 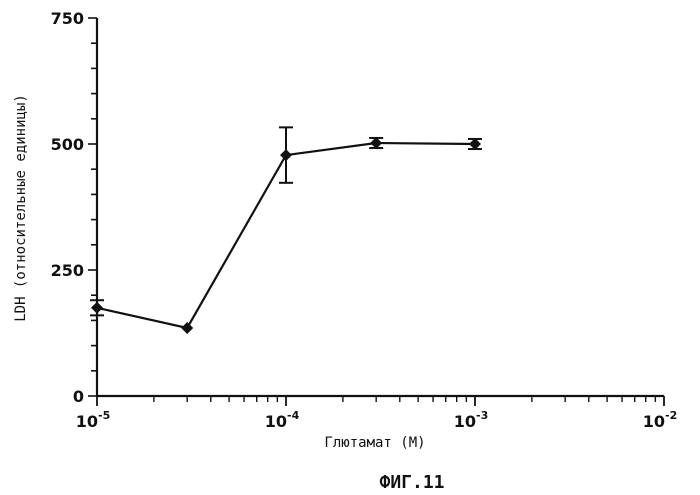 I want to click on x-tick-label: 10⁻², so click(x=660, y=420).